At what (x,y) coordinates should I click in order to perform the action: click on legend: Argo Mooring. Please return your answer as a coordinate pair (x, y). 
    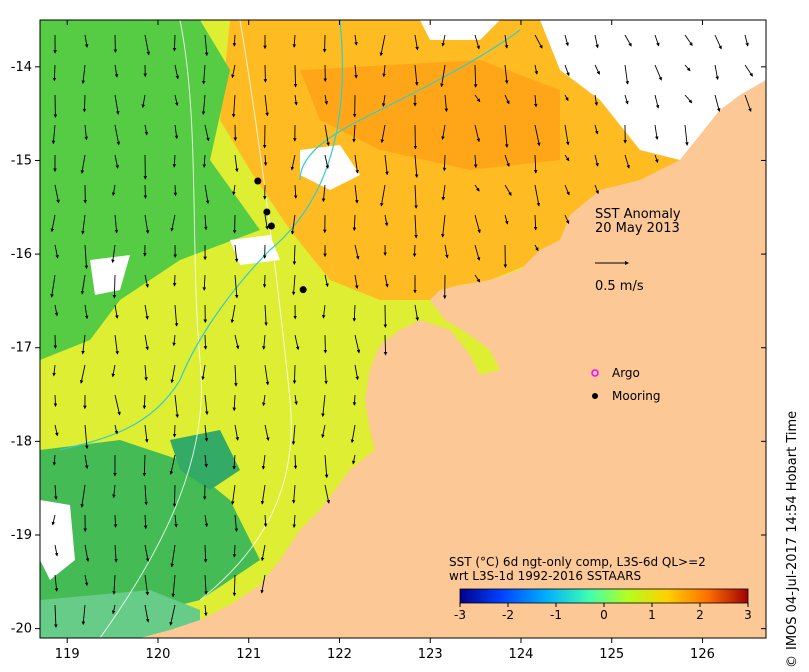
    Looking at the image, I should click on (626, 384).